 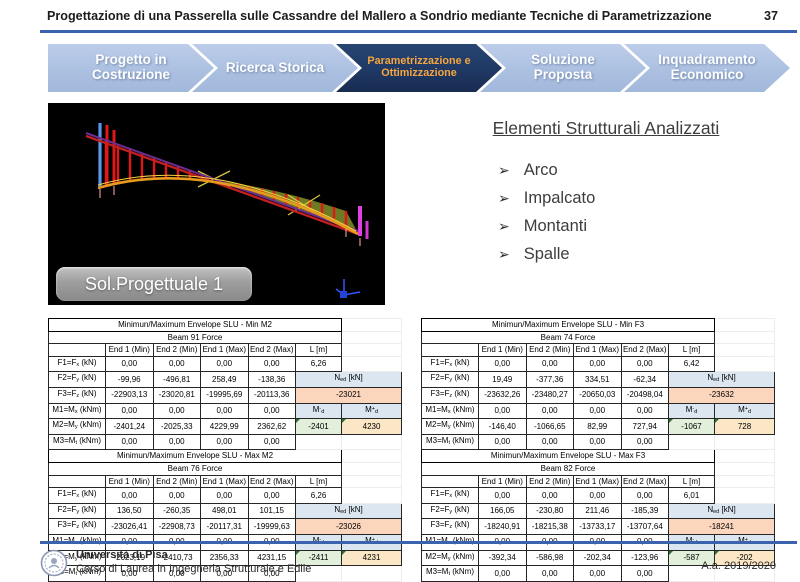 I want to click on value-cell: -13707,64, so click(x=644, y=526).